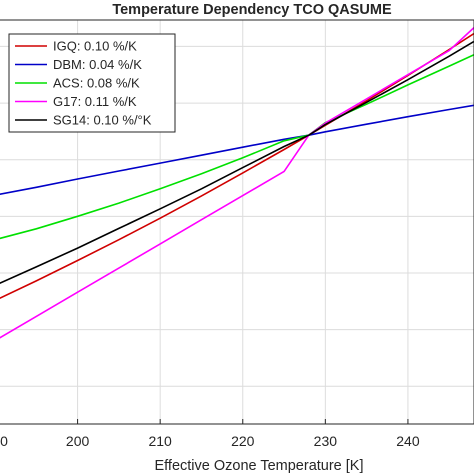  What do you see at coordinates (210, 434) in the screenshot?
I see `x-tick-labels: 200 210 220 230 240 0` at bounding box center [210, 434].